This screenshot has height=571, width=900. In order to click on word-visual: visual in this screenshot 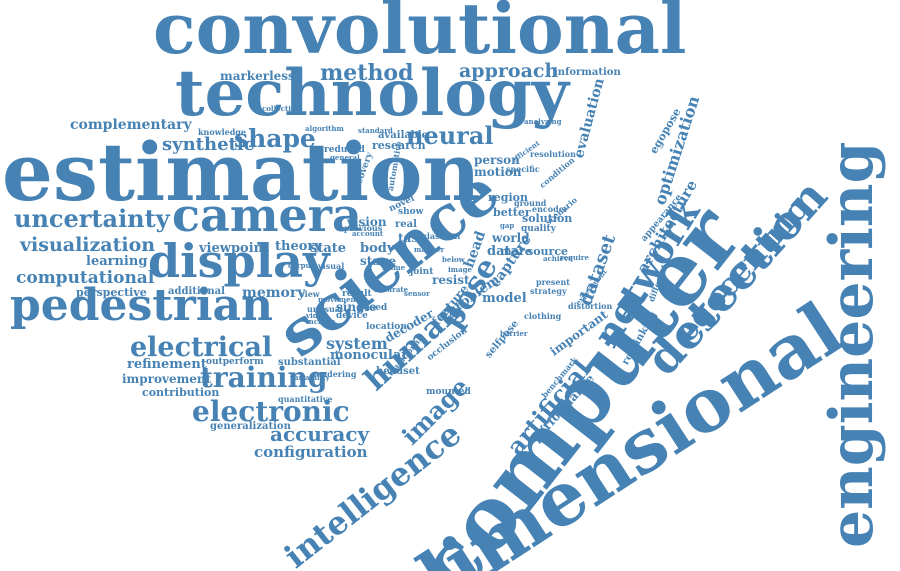, I will do `click(331, 266)`.